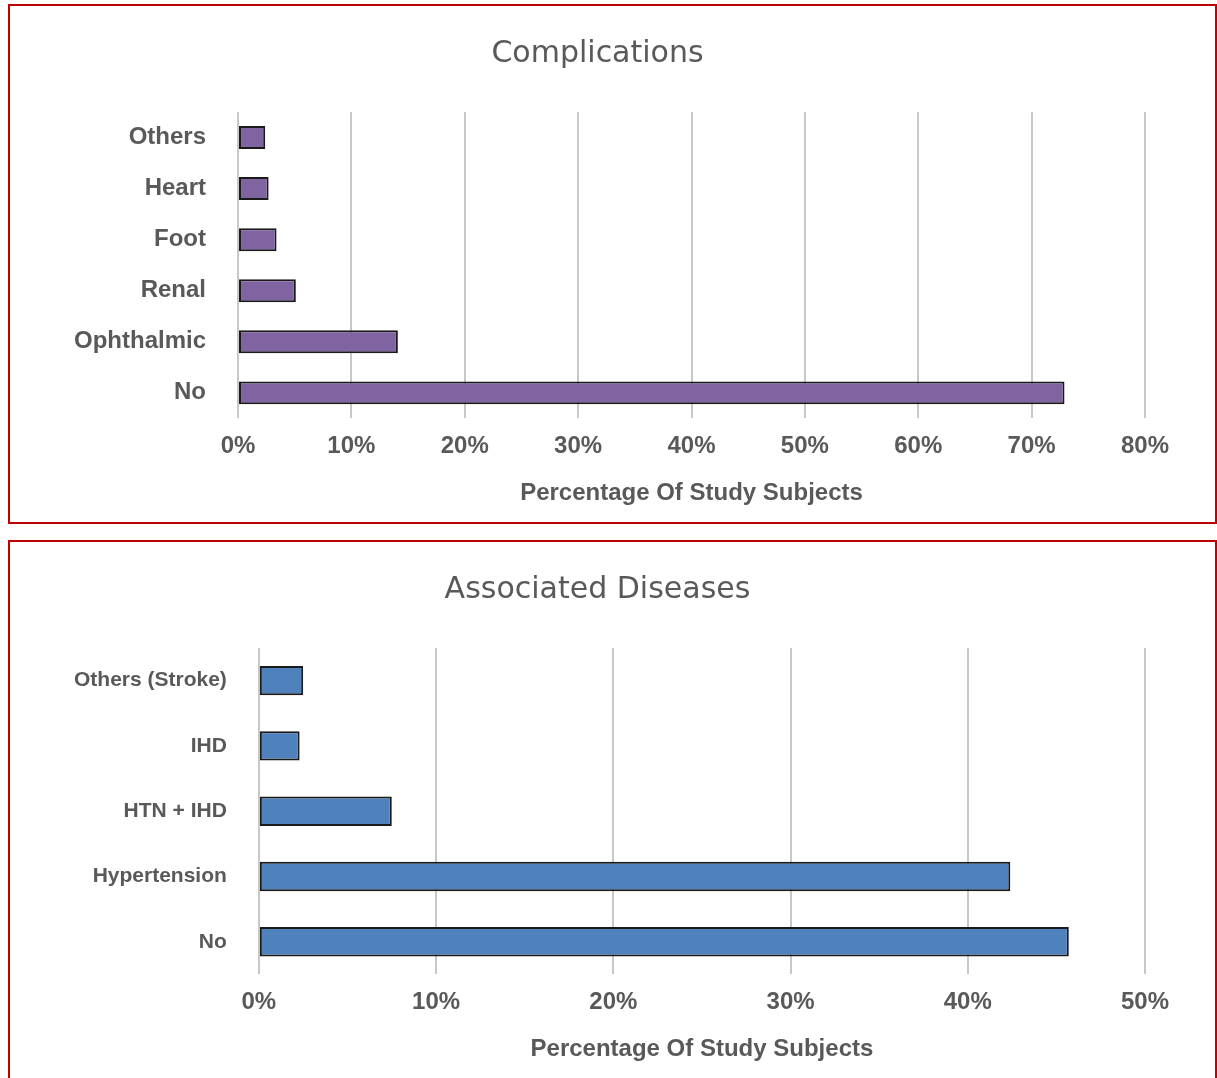 The width and height of the screenshot is (1217, 1078). Describe the element at coordinates (597, 587) in the screenshot. I see `chart-title: Associated Diseases` at that location.